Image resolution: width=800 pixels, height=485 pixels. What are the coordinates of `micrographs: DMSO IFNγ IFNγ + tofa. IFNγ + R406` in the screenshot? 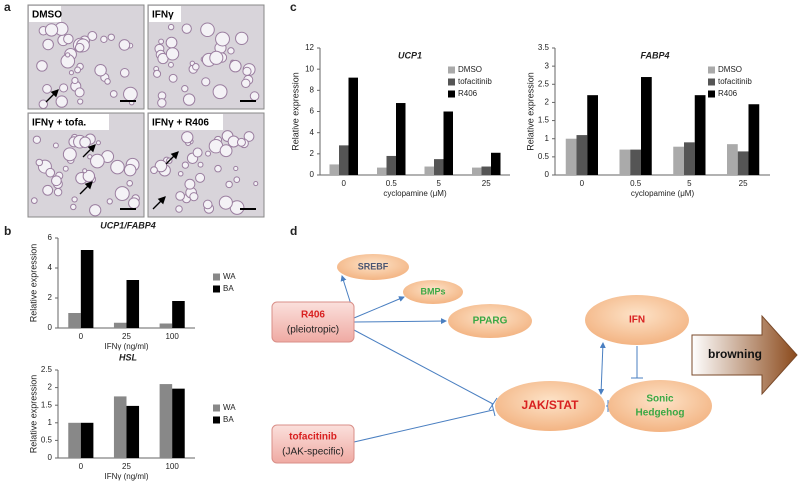 It's located at (146, 111).